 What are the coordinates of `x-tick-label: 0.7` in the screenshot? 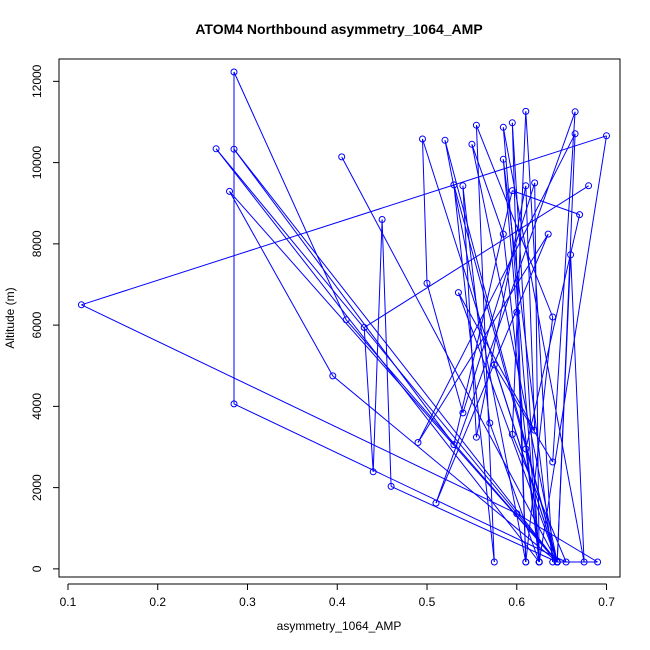 It's located at (606, 602).